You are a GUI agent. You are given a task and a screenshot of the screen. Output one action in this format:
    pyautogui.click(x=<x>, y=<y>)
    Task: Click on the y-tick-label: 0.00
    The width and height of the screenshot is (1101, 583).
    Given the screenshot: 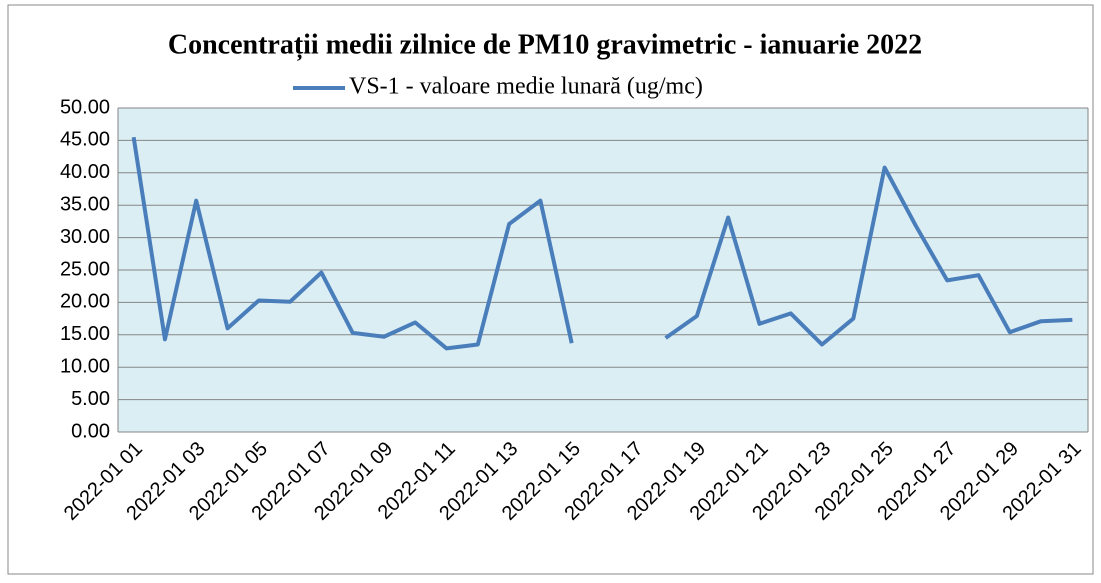 What is the action you would take?
    pyautogui.click(x=90, y=431)
    